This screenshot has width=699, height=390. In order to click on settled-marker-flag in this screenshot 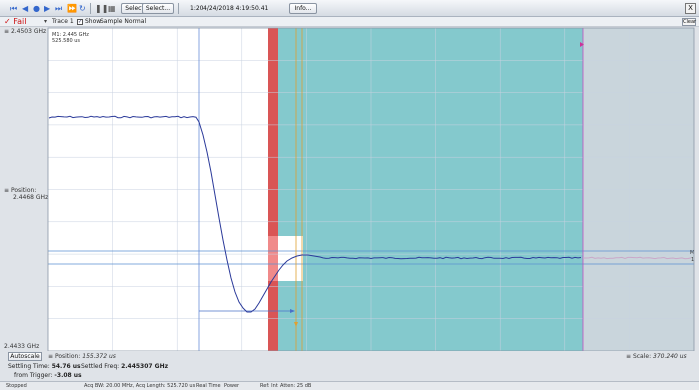, I will do `click(296, 324)`.